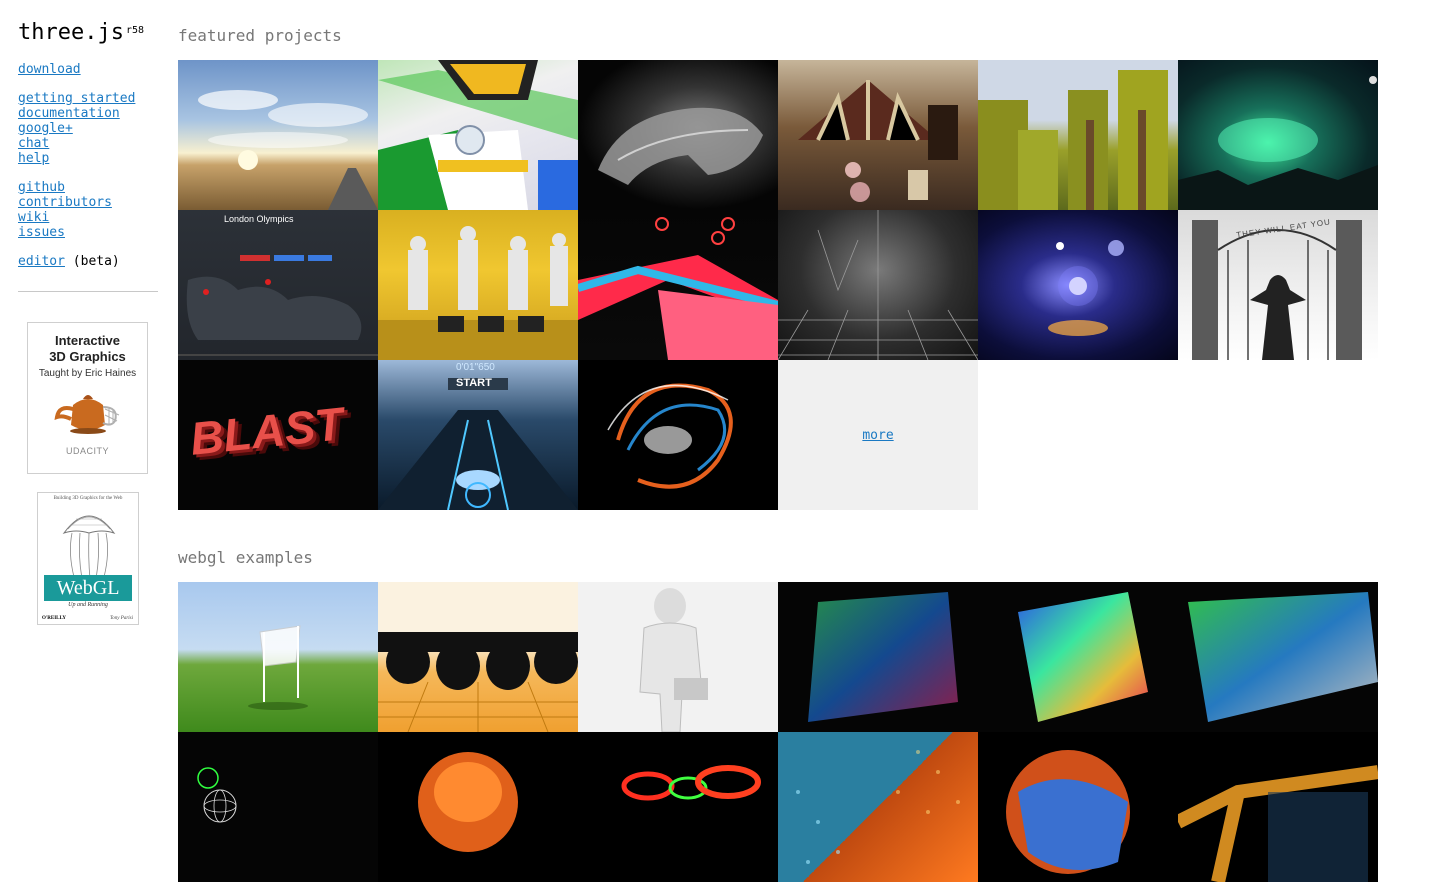 The height and width of the screenshot is (882, 1435). Describe the element at coordinates (41, 187) in the screenshot. I see `nav-link-github: github` at that location.